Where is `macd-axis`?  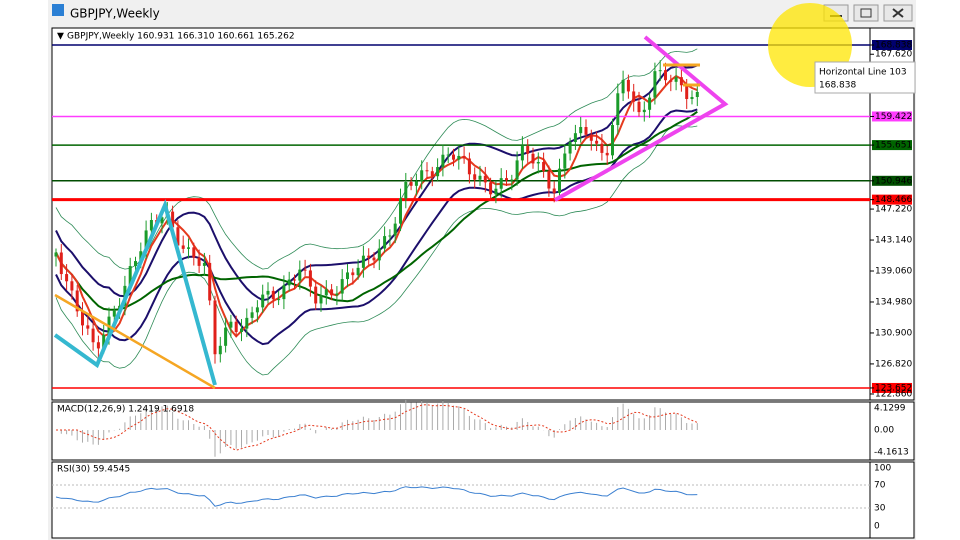 macd-axis is located at coordinates (892, 431).